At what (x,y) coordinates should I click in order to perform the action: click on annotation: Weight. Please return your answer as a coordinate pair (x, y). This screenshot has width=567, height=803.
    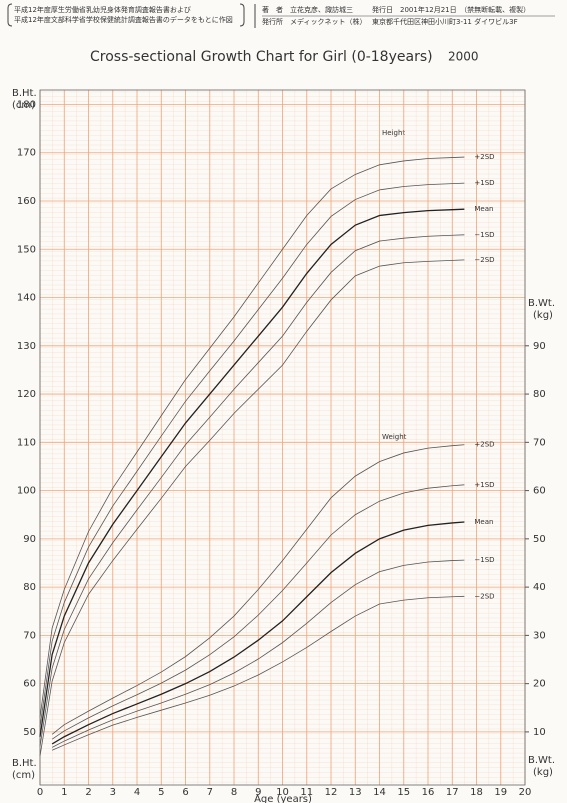
    Looking at the image, I should click on (394, 437).